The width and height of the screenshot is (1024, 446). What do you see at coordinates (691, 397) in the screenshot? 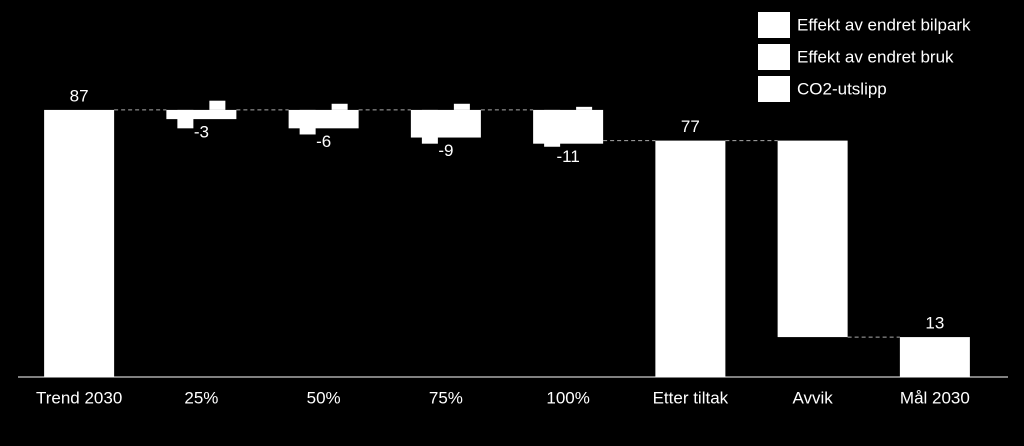
I see `x-tick-label: Etter tiltak` at bounding box center [691, 397].